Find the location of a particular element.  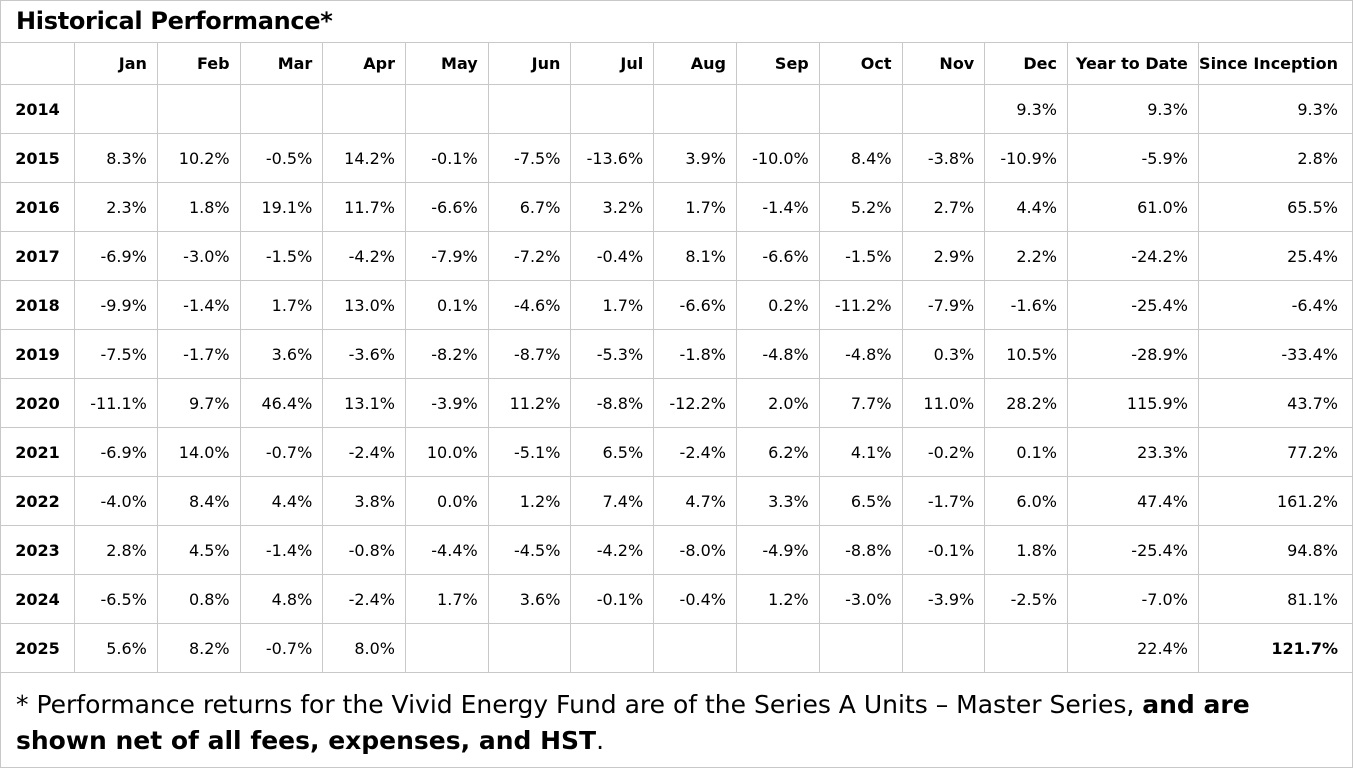

value-cell: -4.4% is located at coordinates (447, 550).